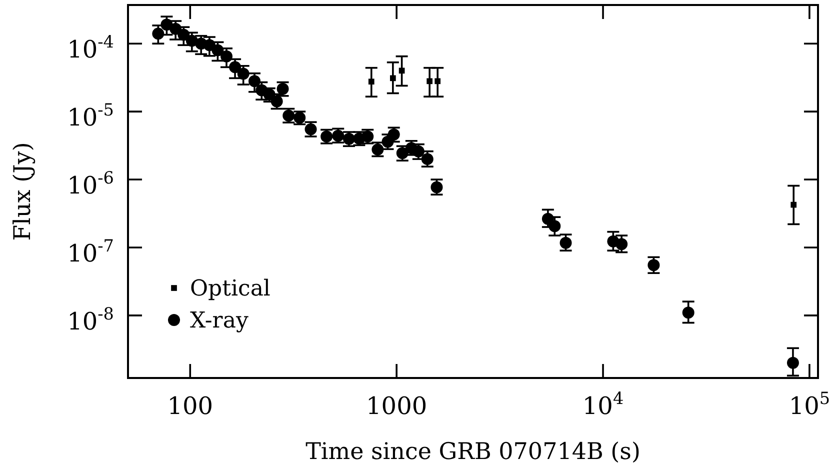 The width and height of the screenshot is (830, 471). I want to click on x-tick-label: 10$^{5}$, so click(809, 404).